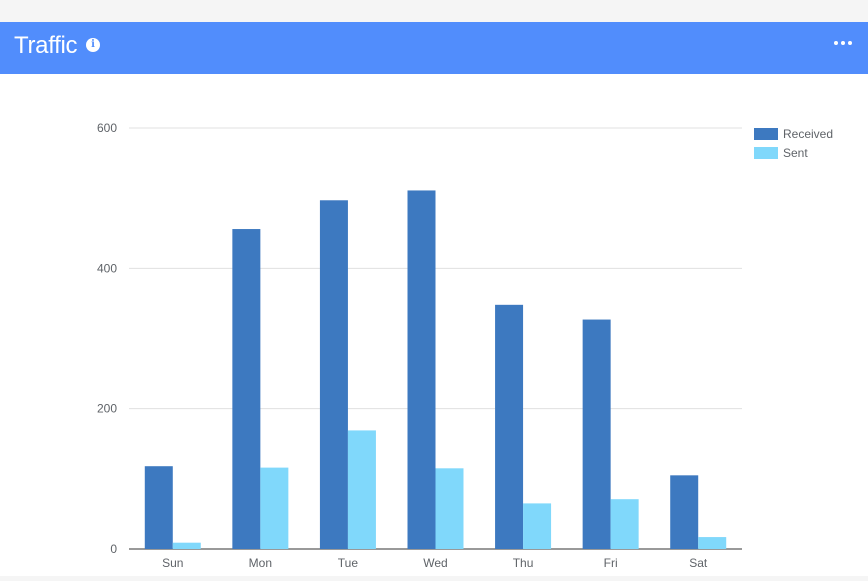 This screenshot has width=868, height=581. I want to click on bar-received-mon, so click(246, 389).